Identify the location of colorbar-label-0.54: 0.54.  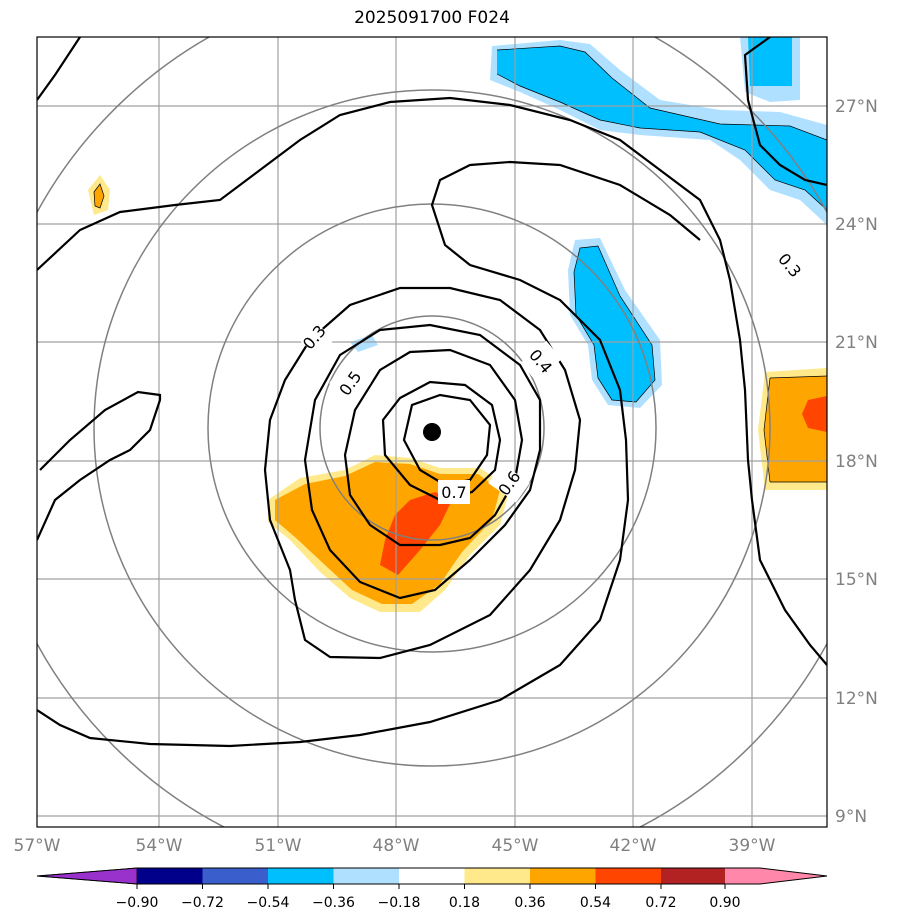
(595, 903).